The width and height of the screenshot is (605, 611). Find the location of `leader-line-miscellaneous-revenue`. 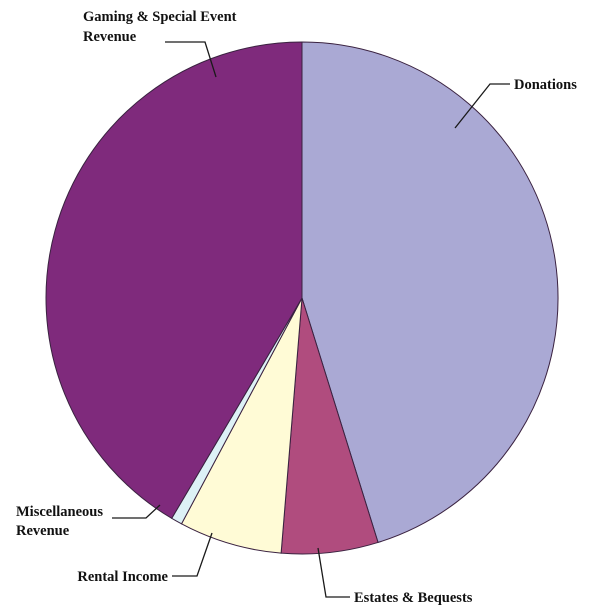

leader-line-miscellaneous-revenue is located at coordinates (136, 511).